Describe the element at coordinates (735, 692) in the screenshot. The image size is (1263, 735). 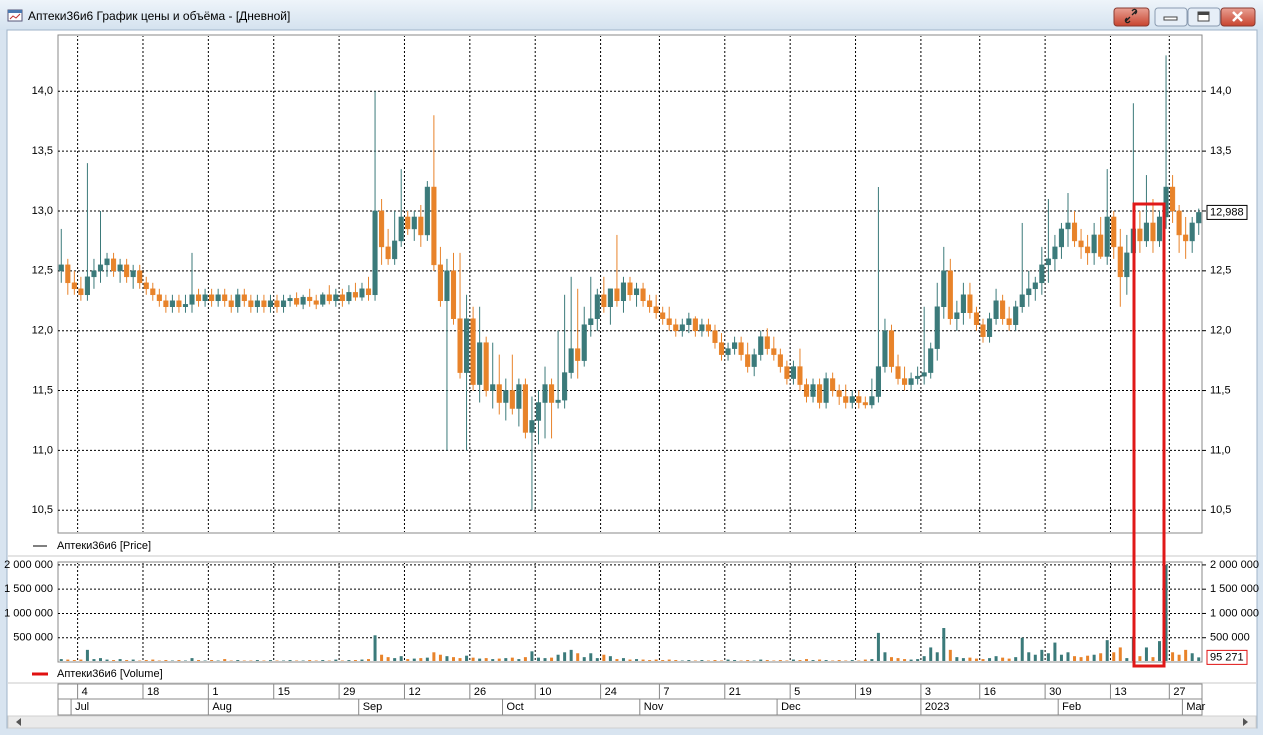
I see `x-tick-label: 21` at that location.